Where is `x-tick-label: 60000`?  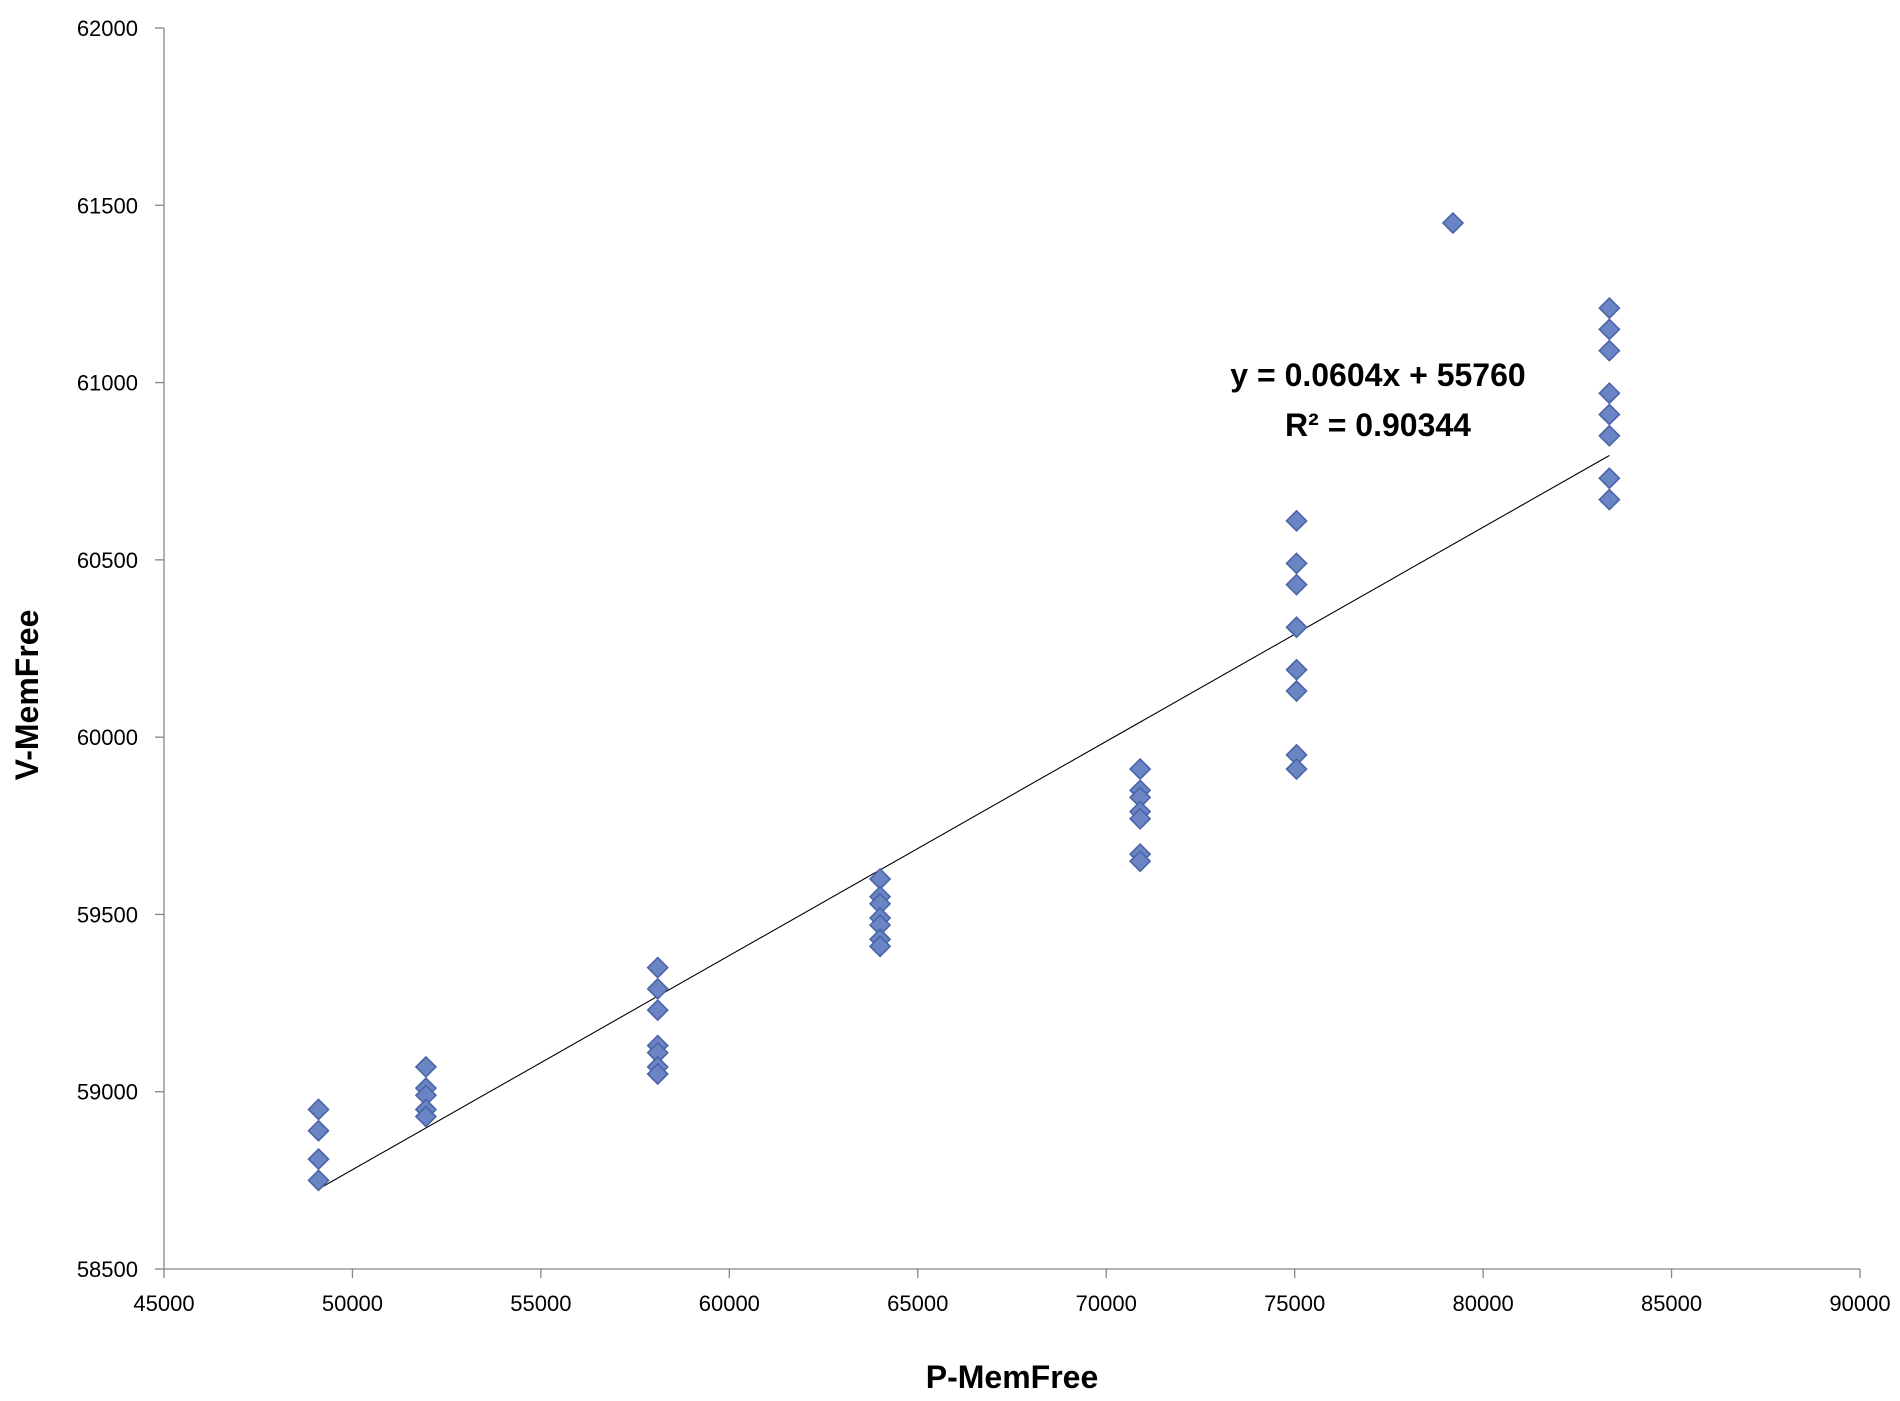 x-tick-label: 60000 is located at coordinates (729, 1303).